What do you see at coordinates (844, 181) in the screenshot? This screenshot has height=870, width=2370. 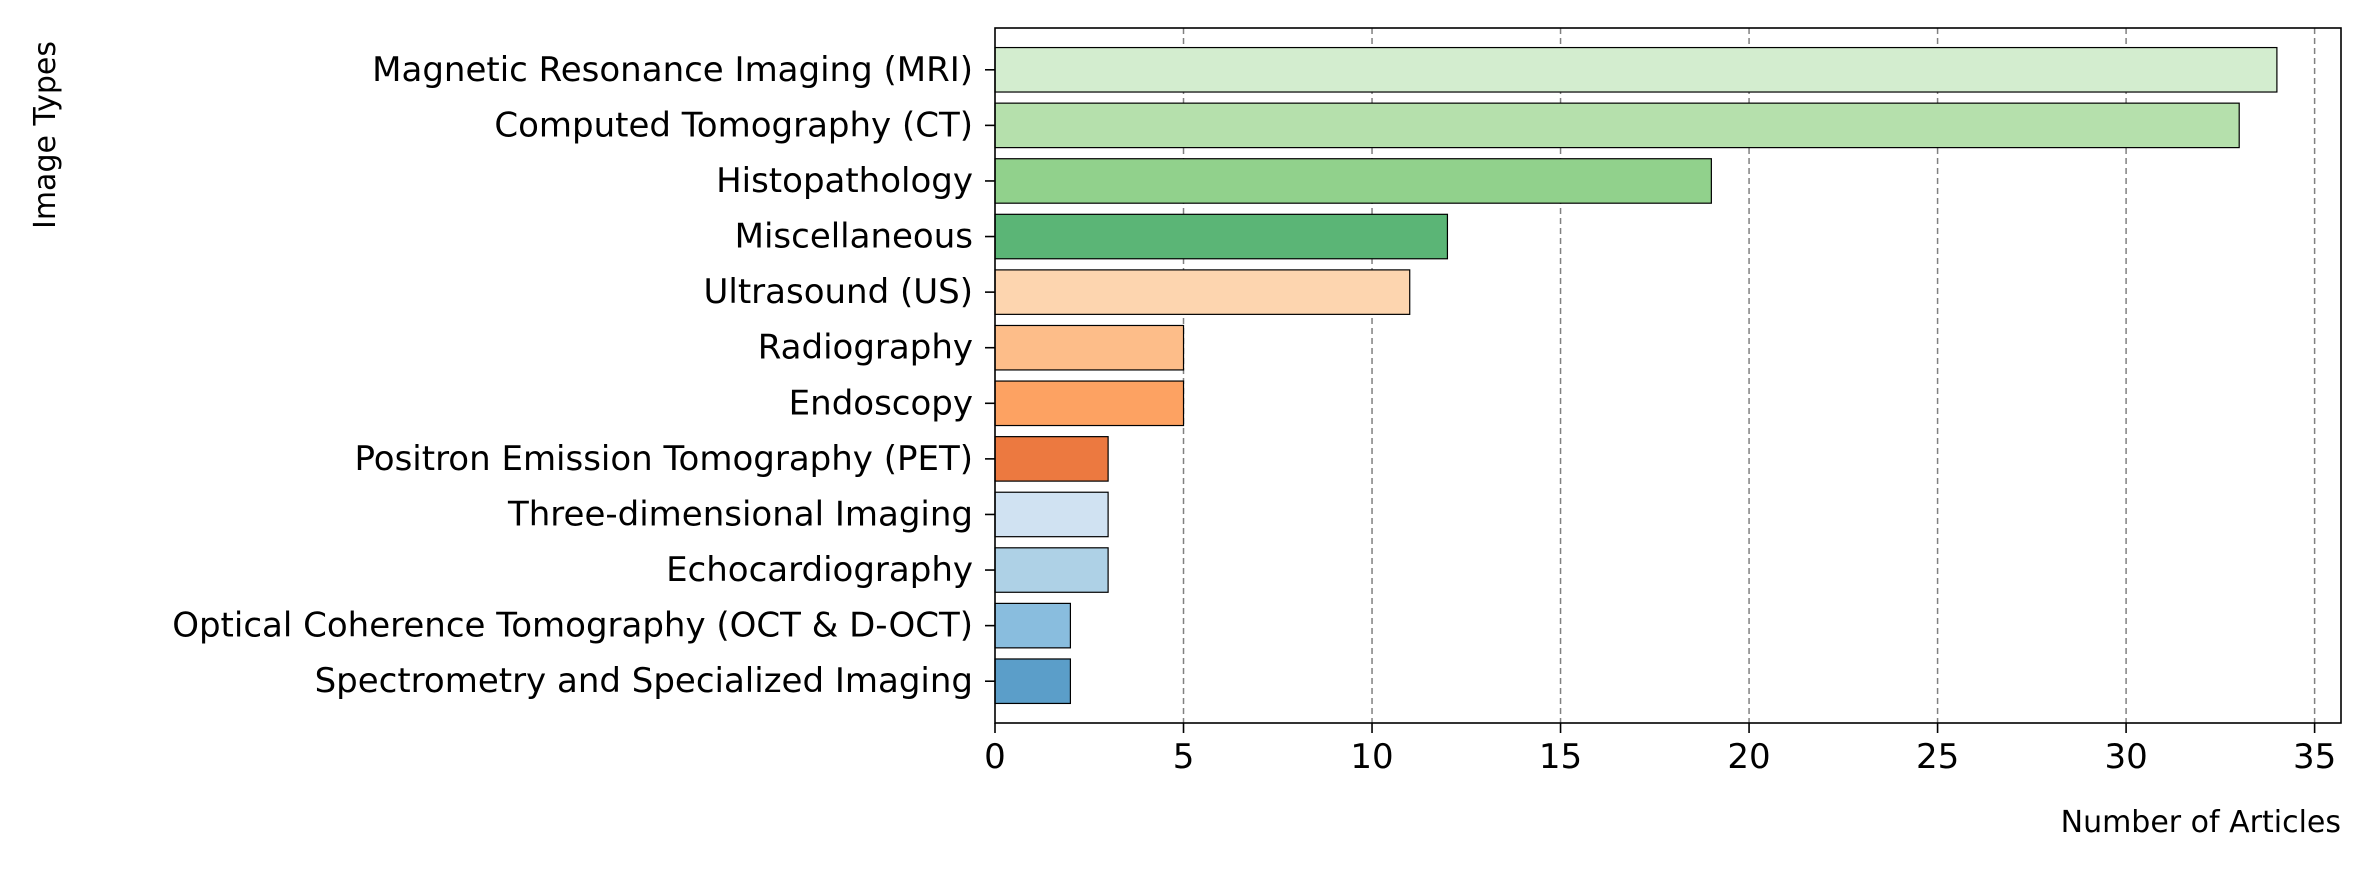 I see `category-label-2: Histopathology` at bounding box center [844, 181].